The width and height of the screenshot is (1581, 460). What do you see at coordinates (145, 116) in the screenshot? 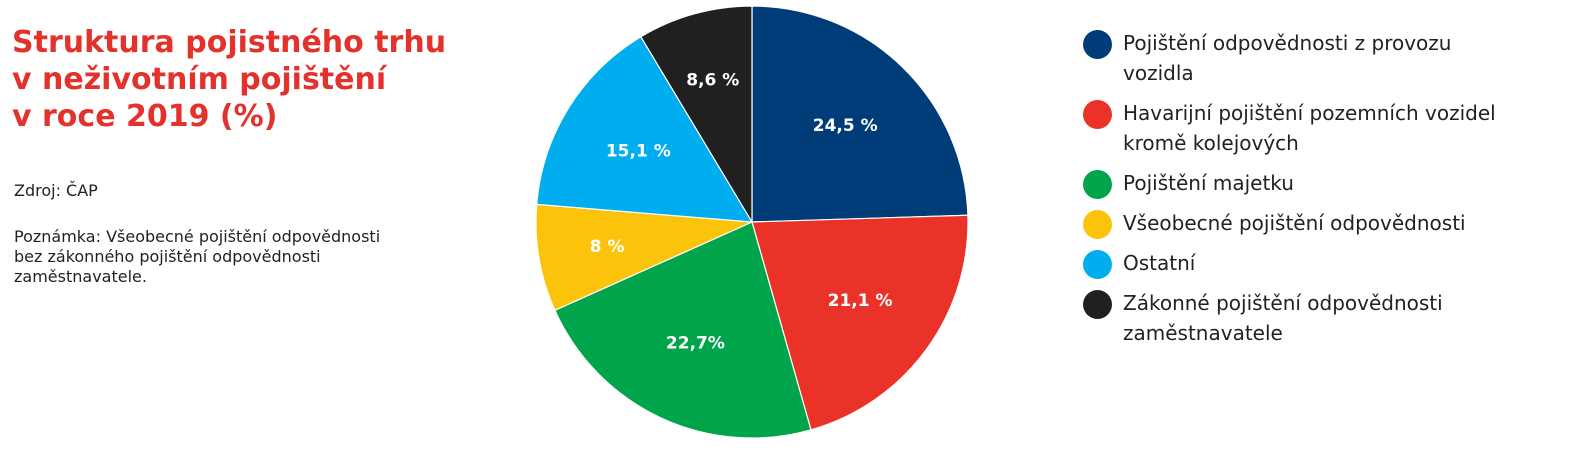
I see `chart-title-line: v roce 2019 (%)` at bounding box center [145, 116].